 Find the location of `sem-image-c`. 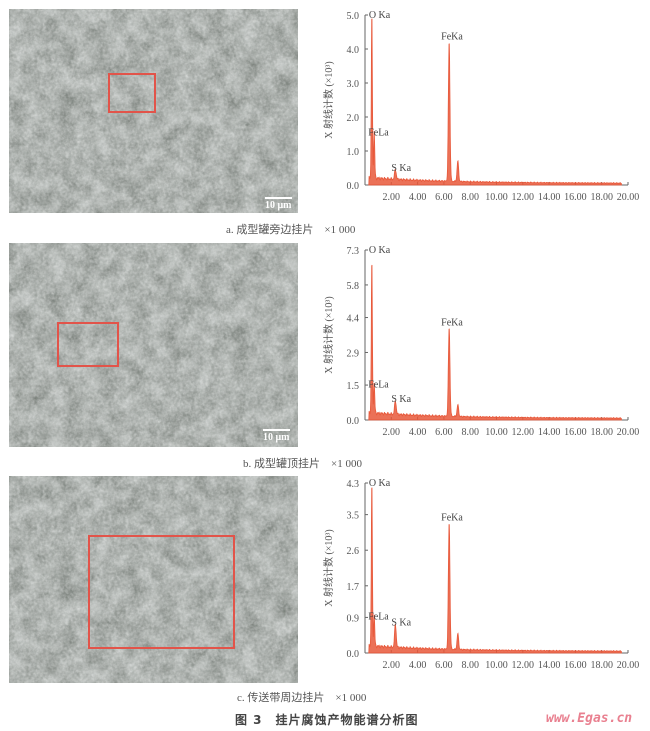

sem-image-c is located at coordinates (153, 579).